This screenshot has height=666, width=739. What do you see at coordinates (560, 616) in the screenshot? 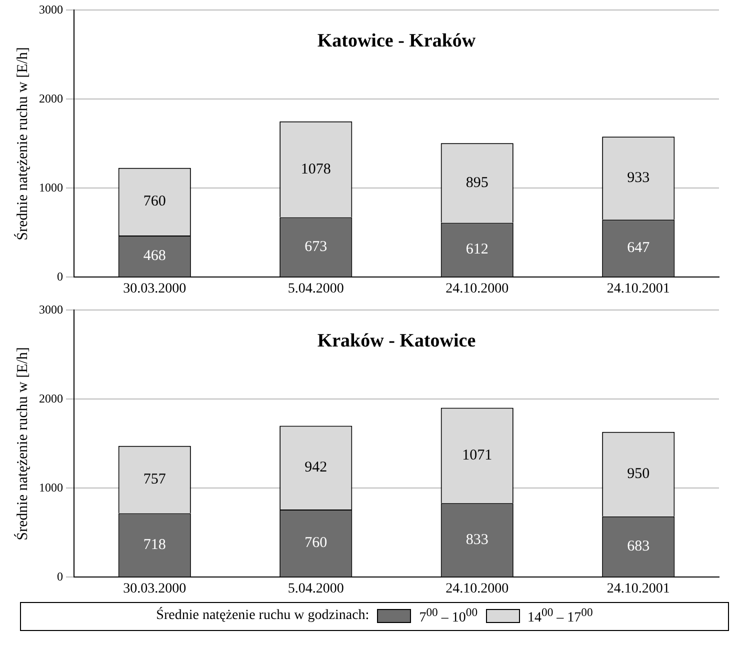
I see `legend-label: 14$^{00}$ – 17$^{00}$` at bounding box center [560, 616].